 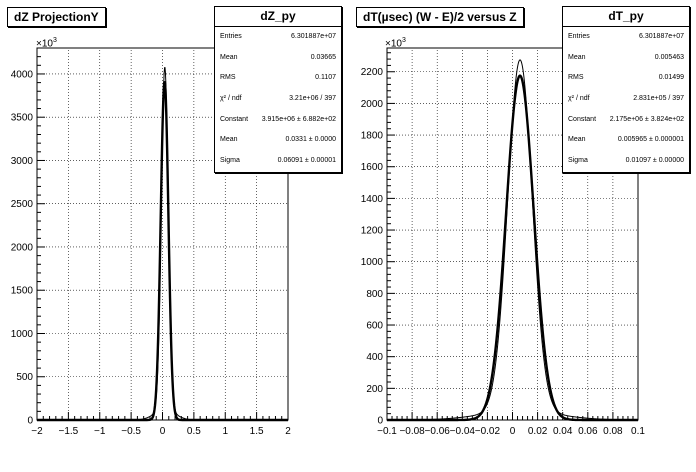 I want to click on stats-row: Mean 0.005463, so click(x=626, y=57).